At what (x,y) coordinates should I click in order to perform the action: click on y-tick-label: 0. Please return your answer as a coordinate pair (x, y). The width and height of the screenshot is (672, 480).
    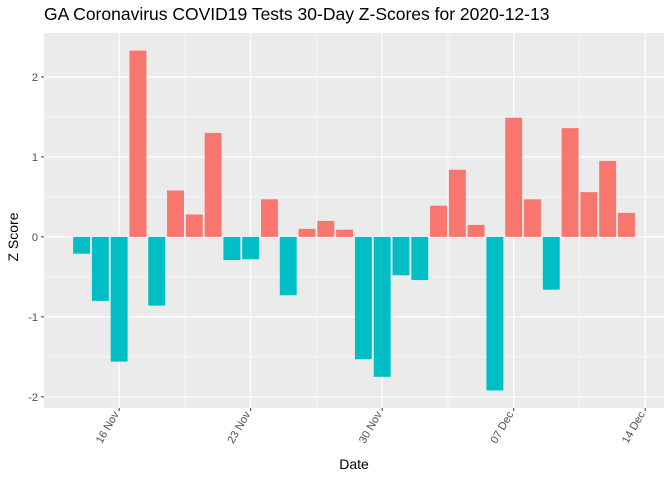
    Looking at the image, I should click on (35, 238).